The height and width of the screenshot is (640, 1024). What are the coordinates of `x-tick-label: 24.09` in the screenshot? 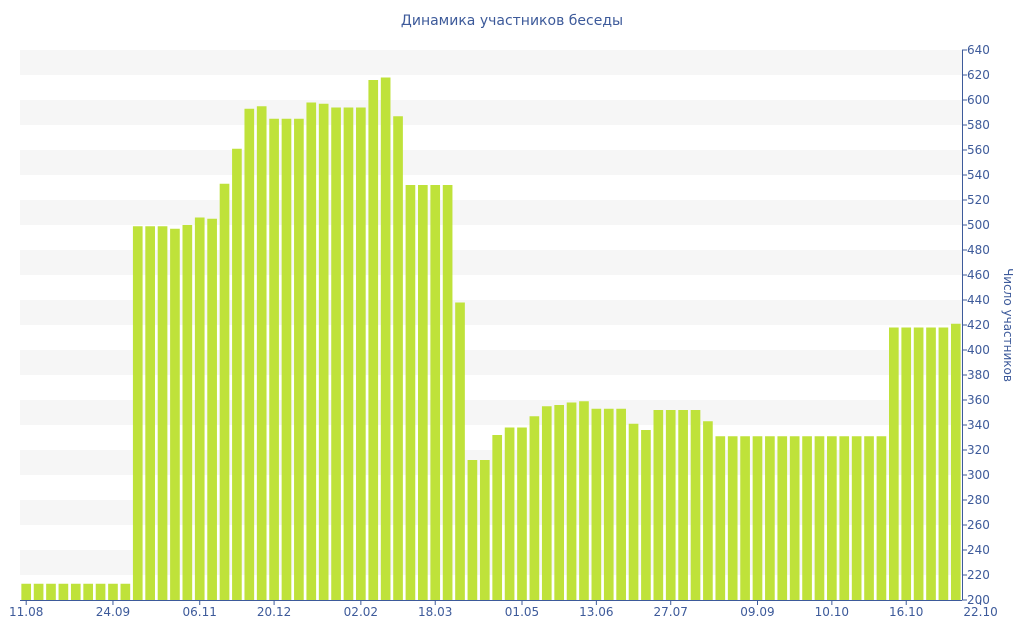 It's located at (113, 612).